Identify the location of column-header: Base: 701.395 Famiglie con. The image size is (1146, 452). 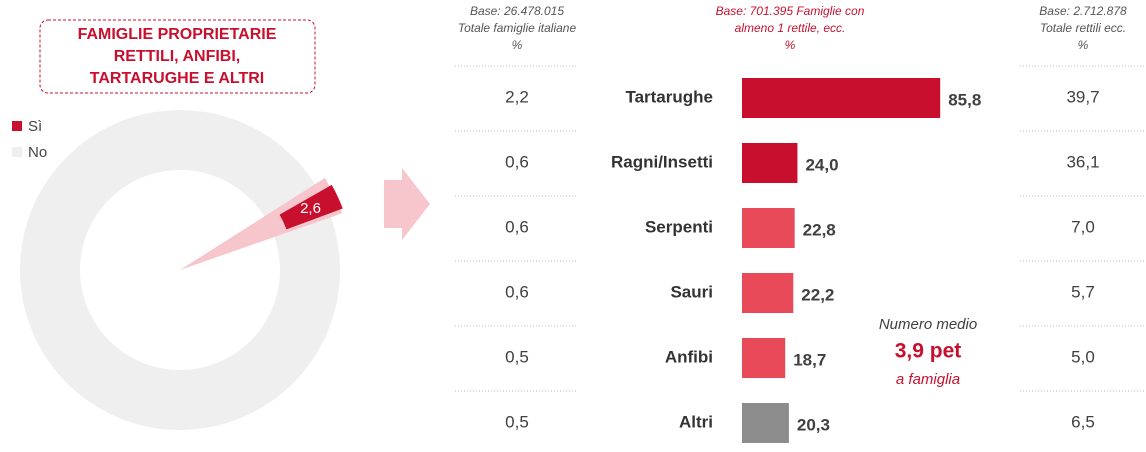
(790, 11).